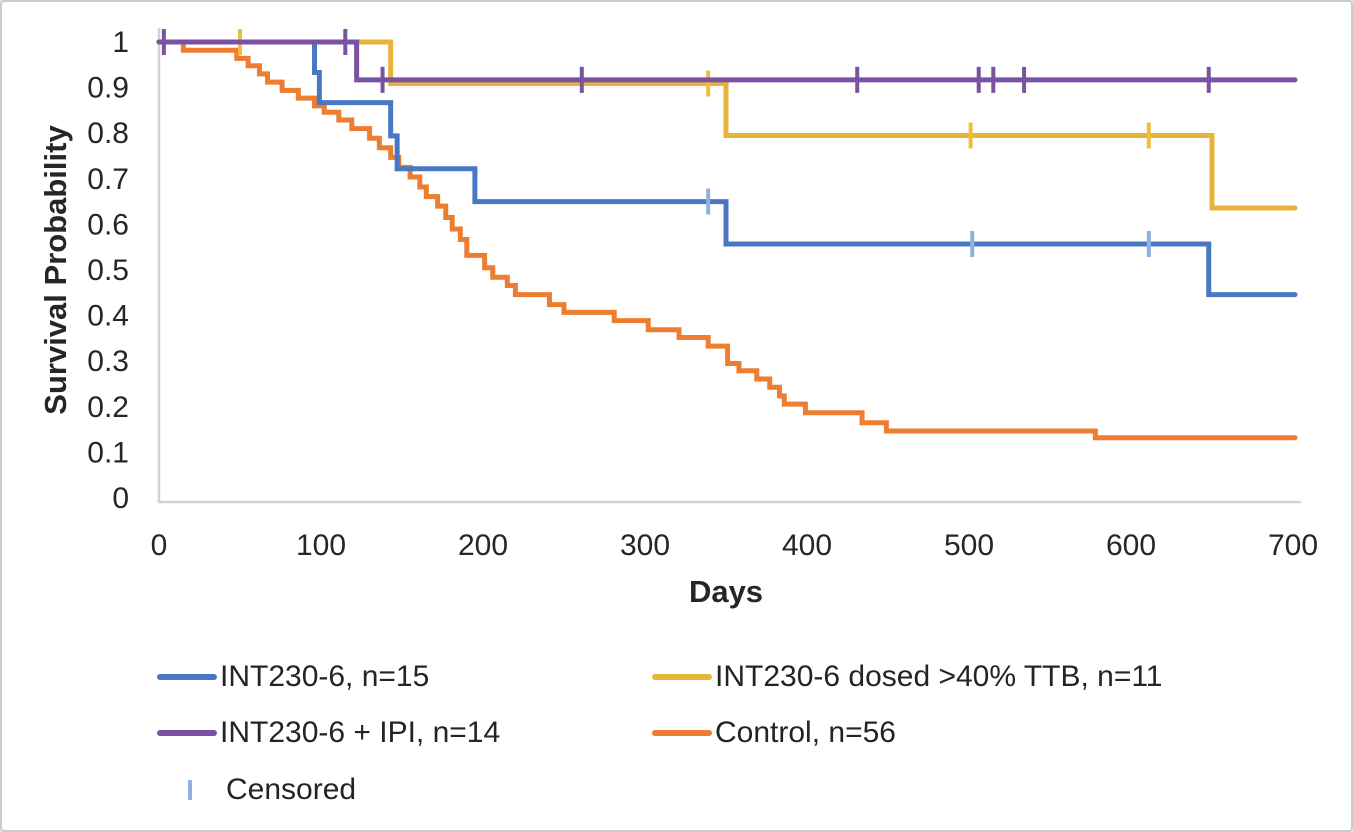 Image resolution: width=1353 pixels, height=832 pixels. Describe the element at coordinates (108, 179) in the screenshot. I see `y-tick-label: 0.7` at that location.